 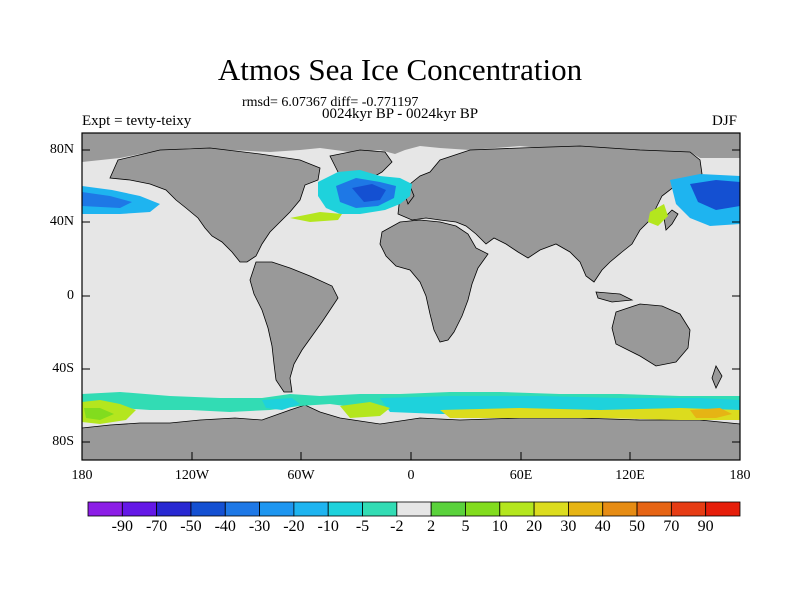 I want to click on colorbar-label: -70, so click(x=156, y=526).